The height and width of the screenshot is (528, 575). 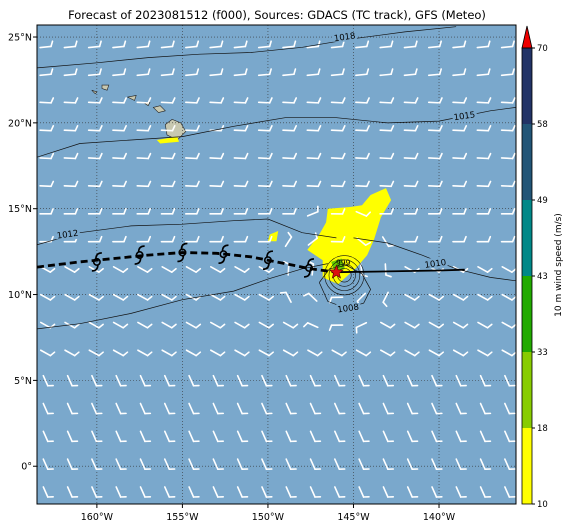 What do you see at coordinates (269, 254) in the screenshot?
I see `storm-symbol-arm` at bounding box center [269, 254].